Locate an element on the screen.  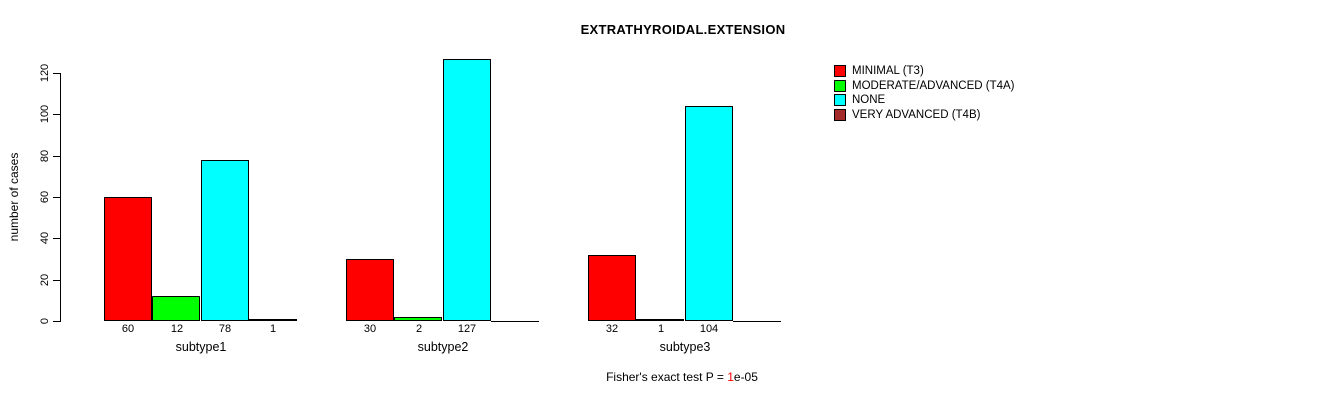
legend-item-label: MINIMAL (T3) is located at coordinates (888, 71).